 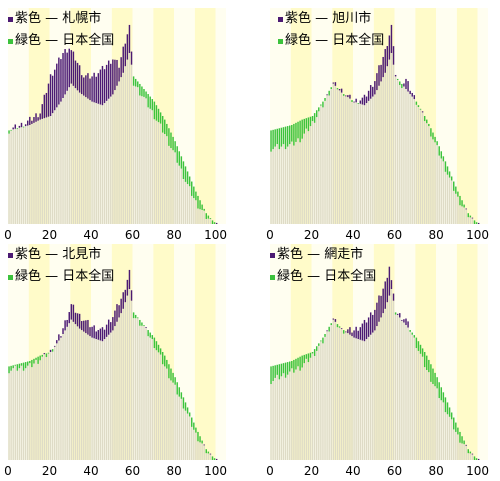 What do you see at coordinates (270, 471) in the screenshot?
I see `x-tick-label: 0` at bounding box center [270, 471].